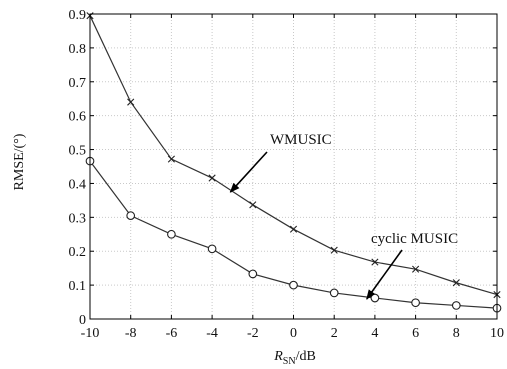 The image size is (507, 369). What do you see at coordinates (78, 184) in the screenshot?
I see `y-tick-label: 0.4` at bounding box center [78, 184].